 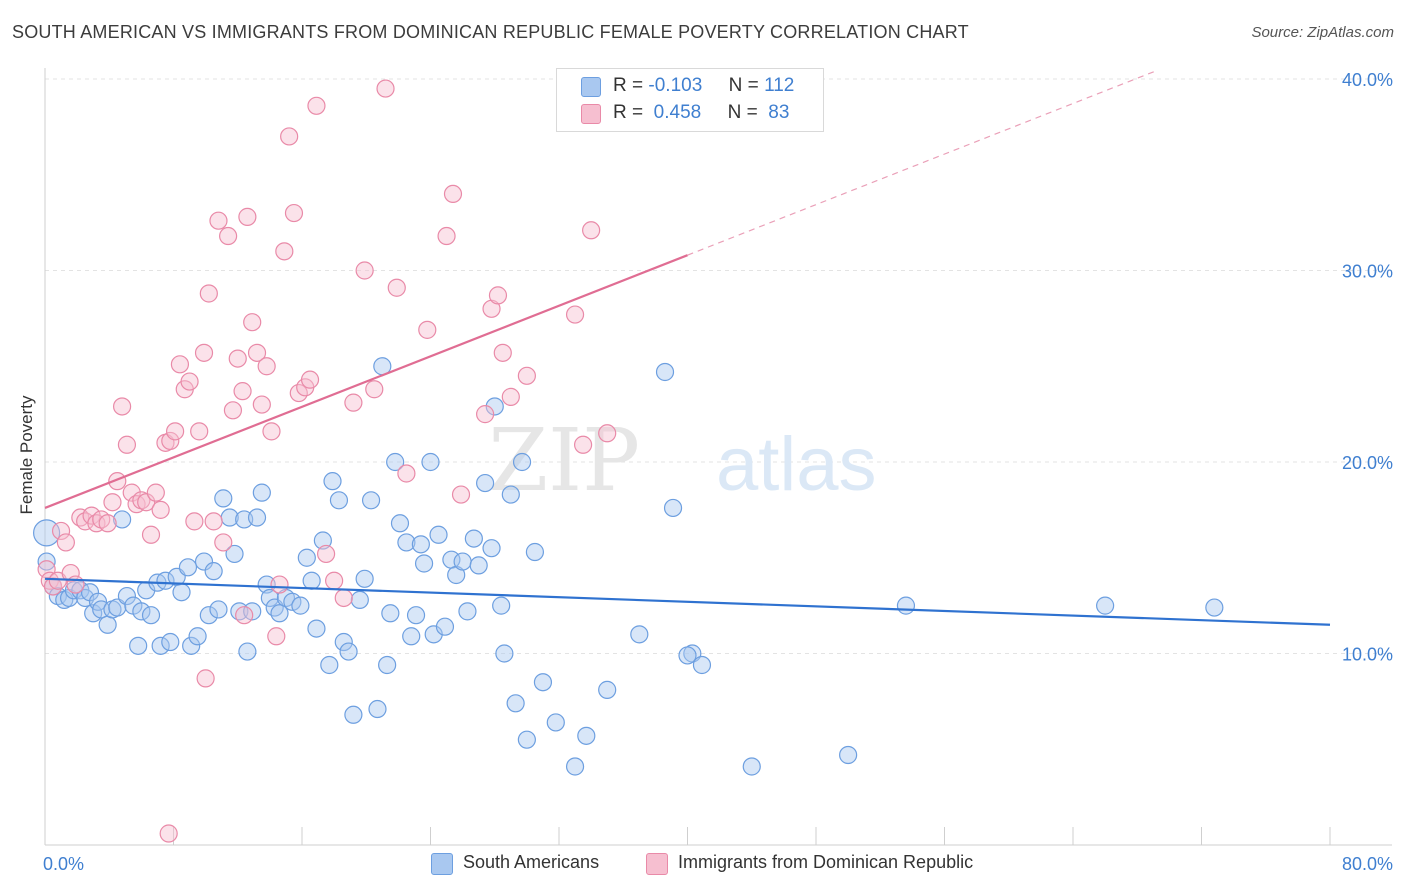 I want to click on y-tick-label: 10.0%, so click(x=1367, y=655).